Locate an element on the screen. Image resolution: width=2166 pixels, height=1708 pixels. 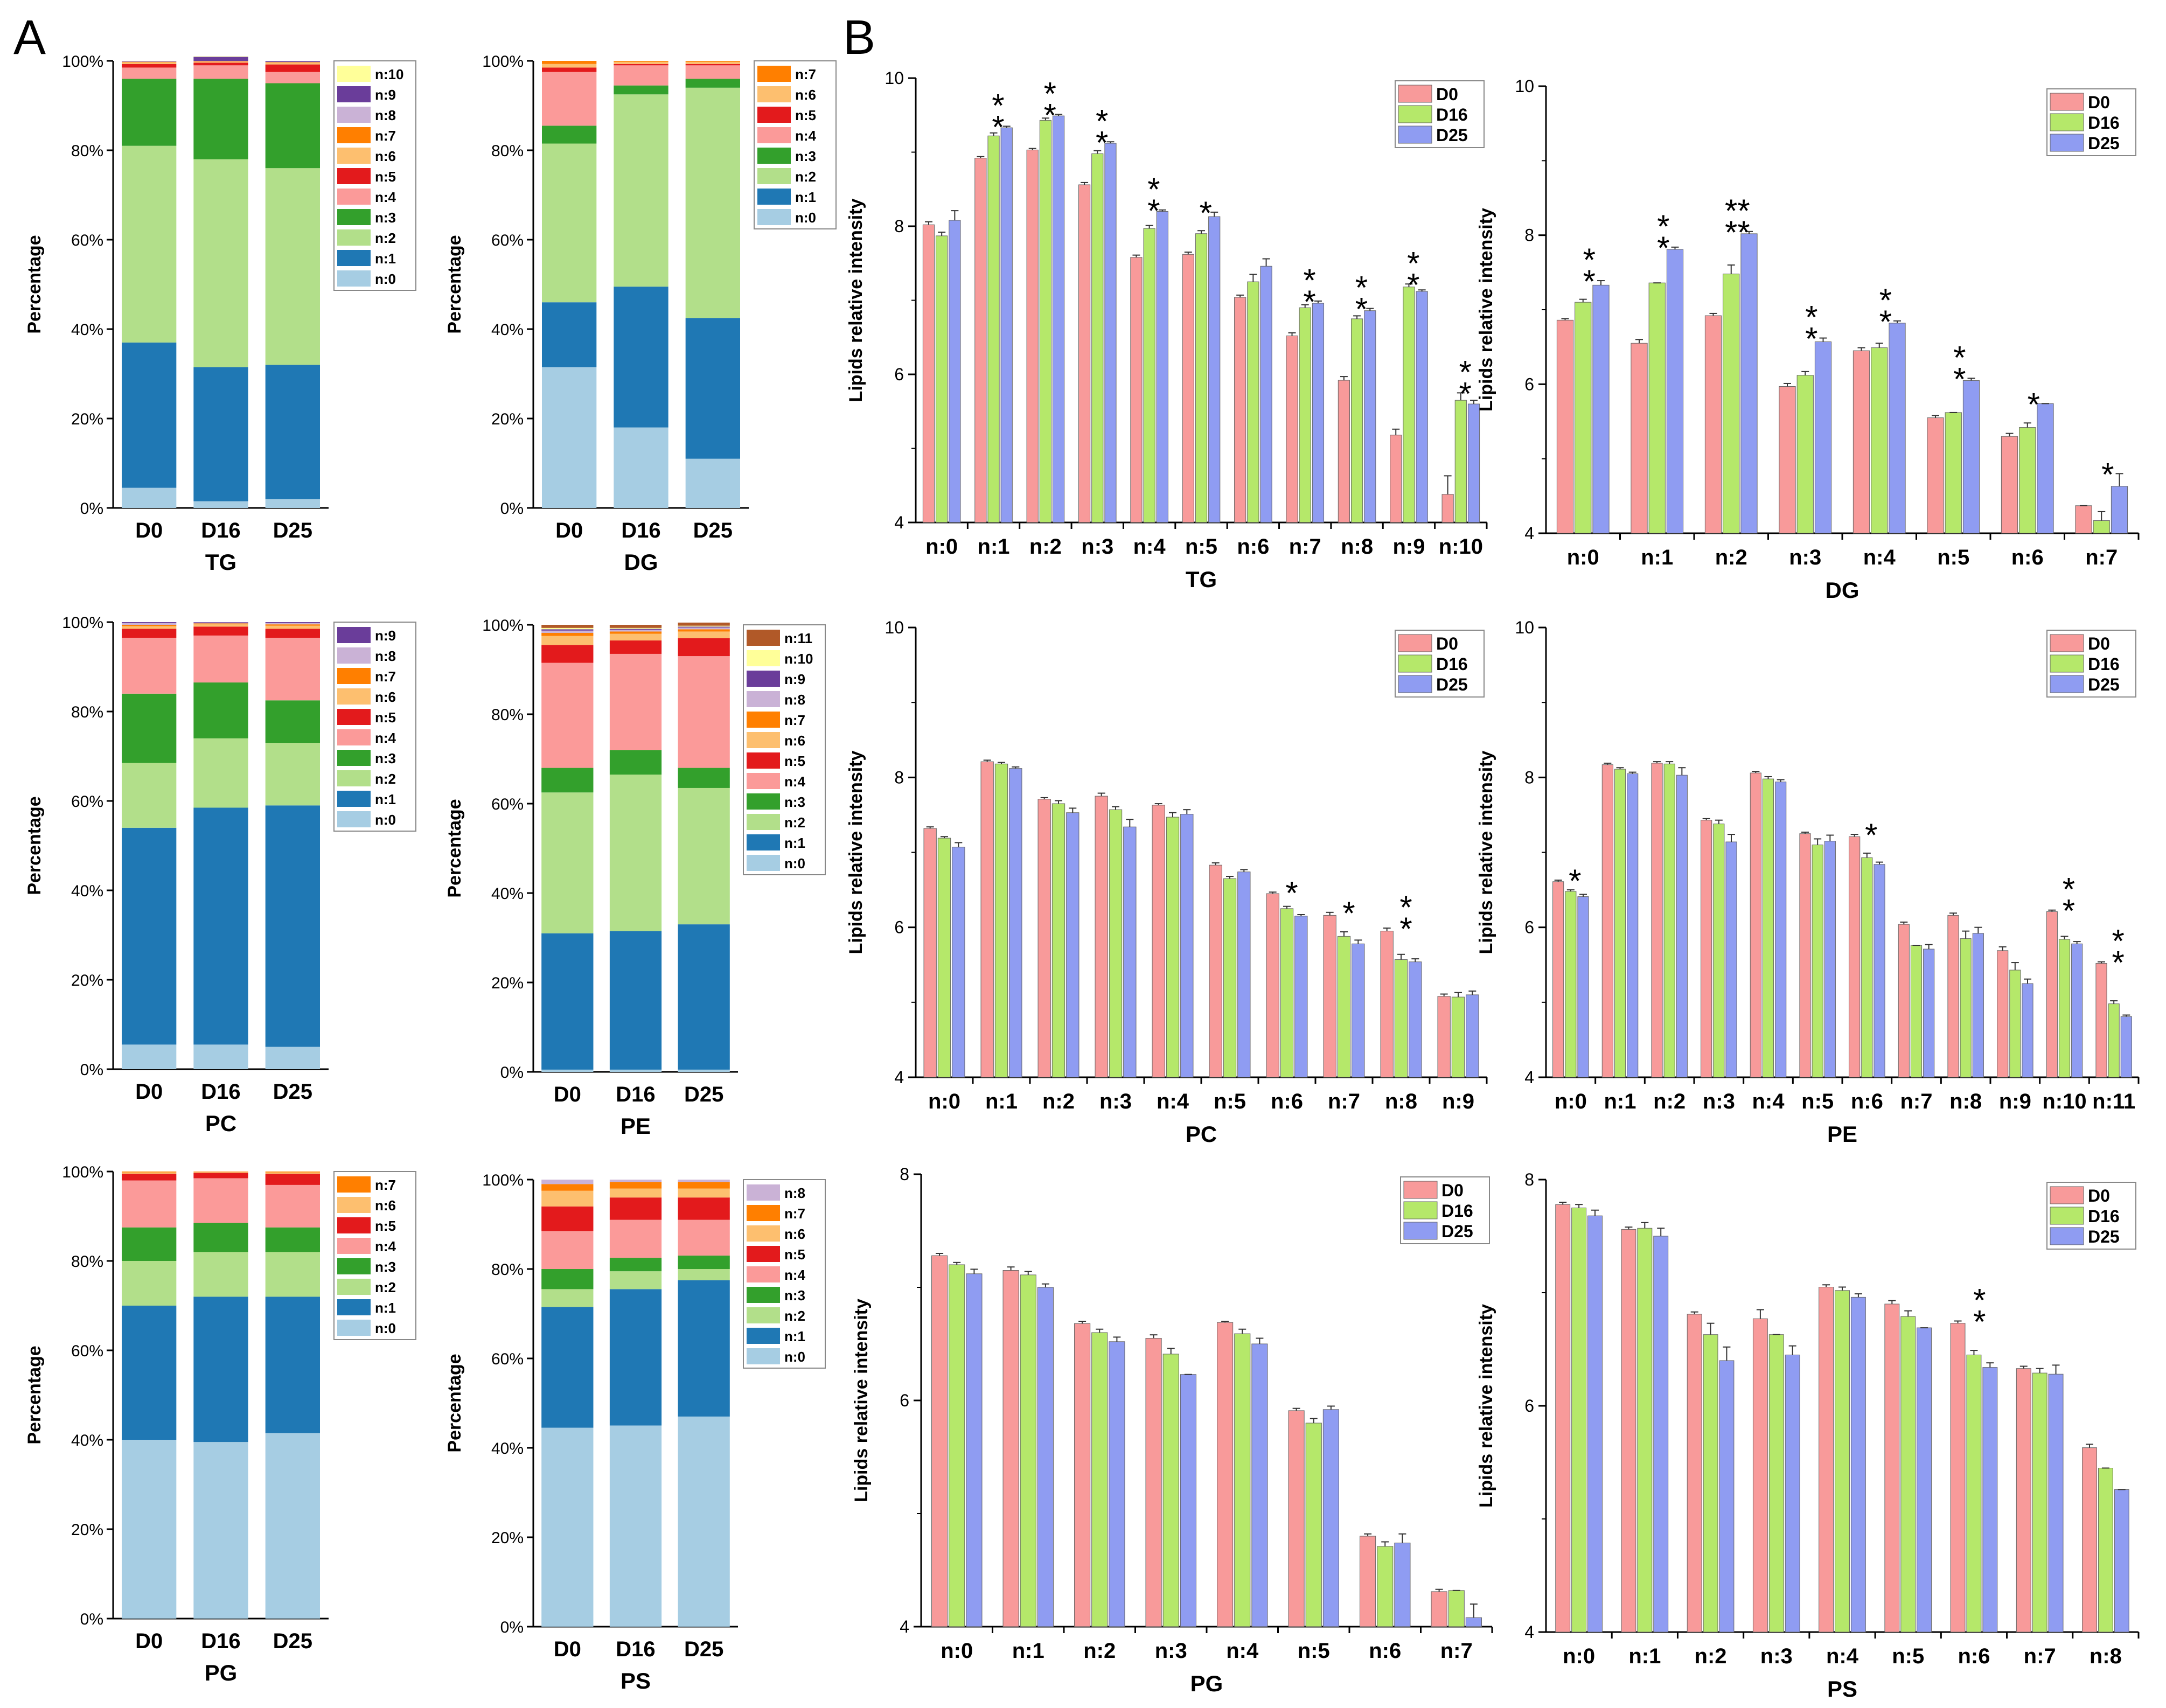
legend-label: D25 is located at coordinates (1452, 135).